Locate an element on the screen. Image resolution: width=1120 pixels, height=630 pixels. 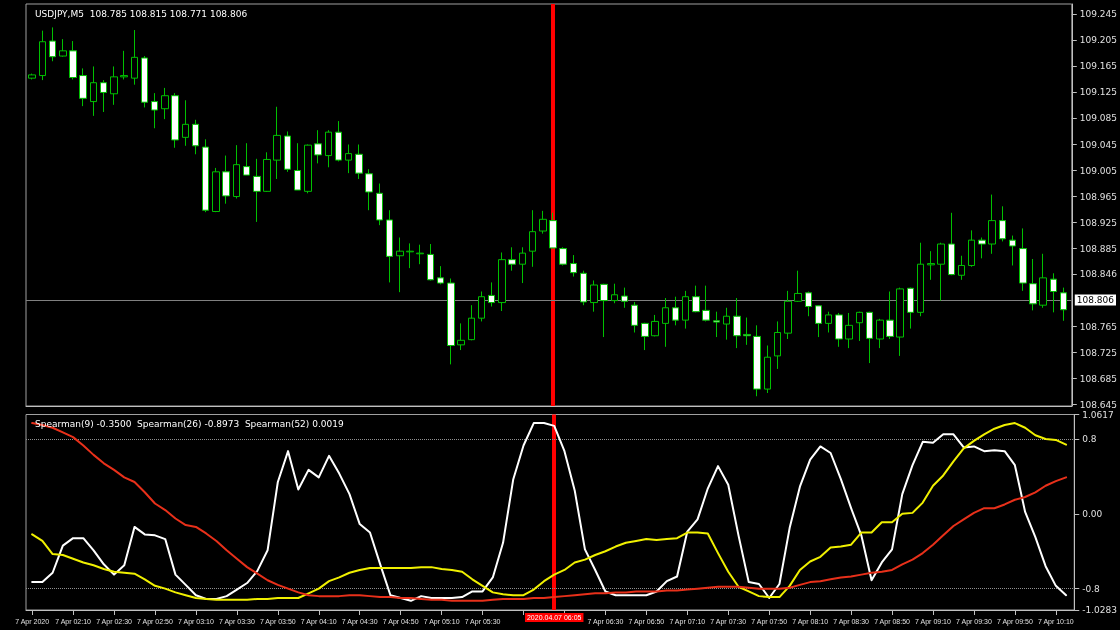
y-tick-label: -0.8 is located at coordinates (1091, 588).